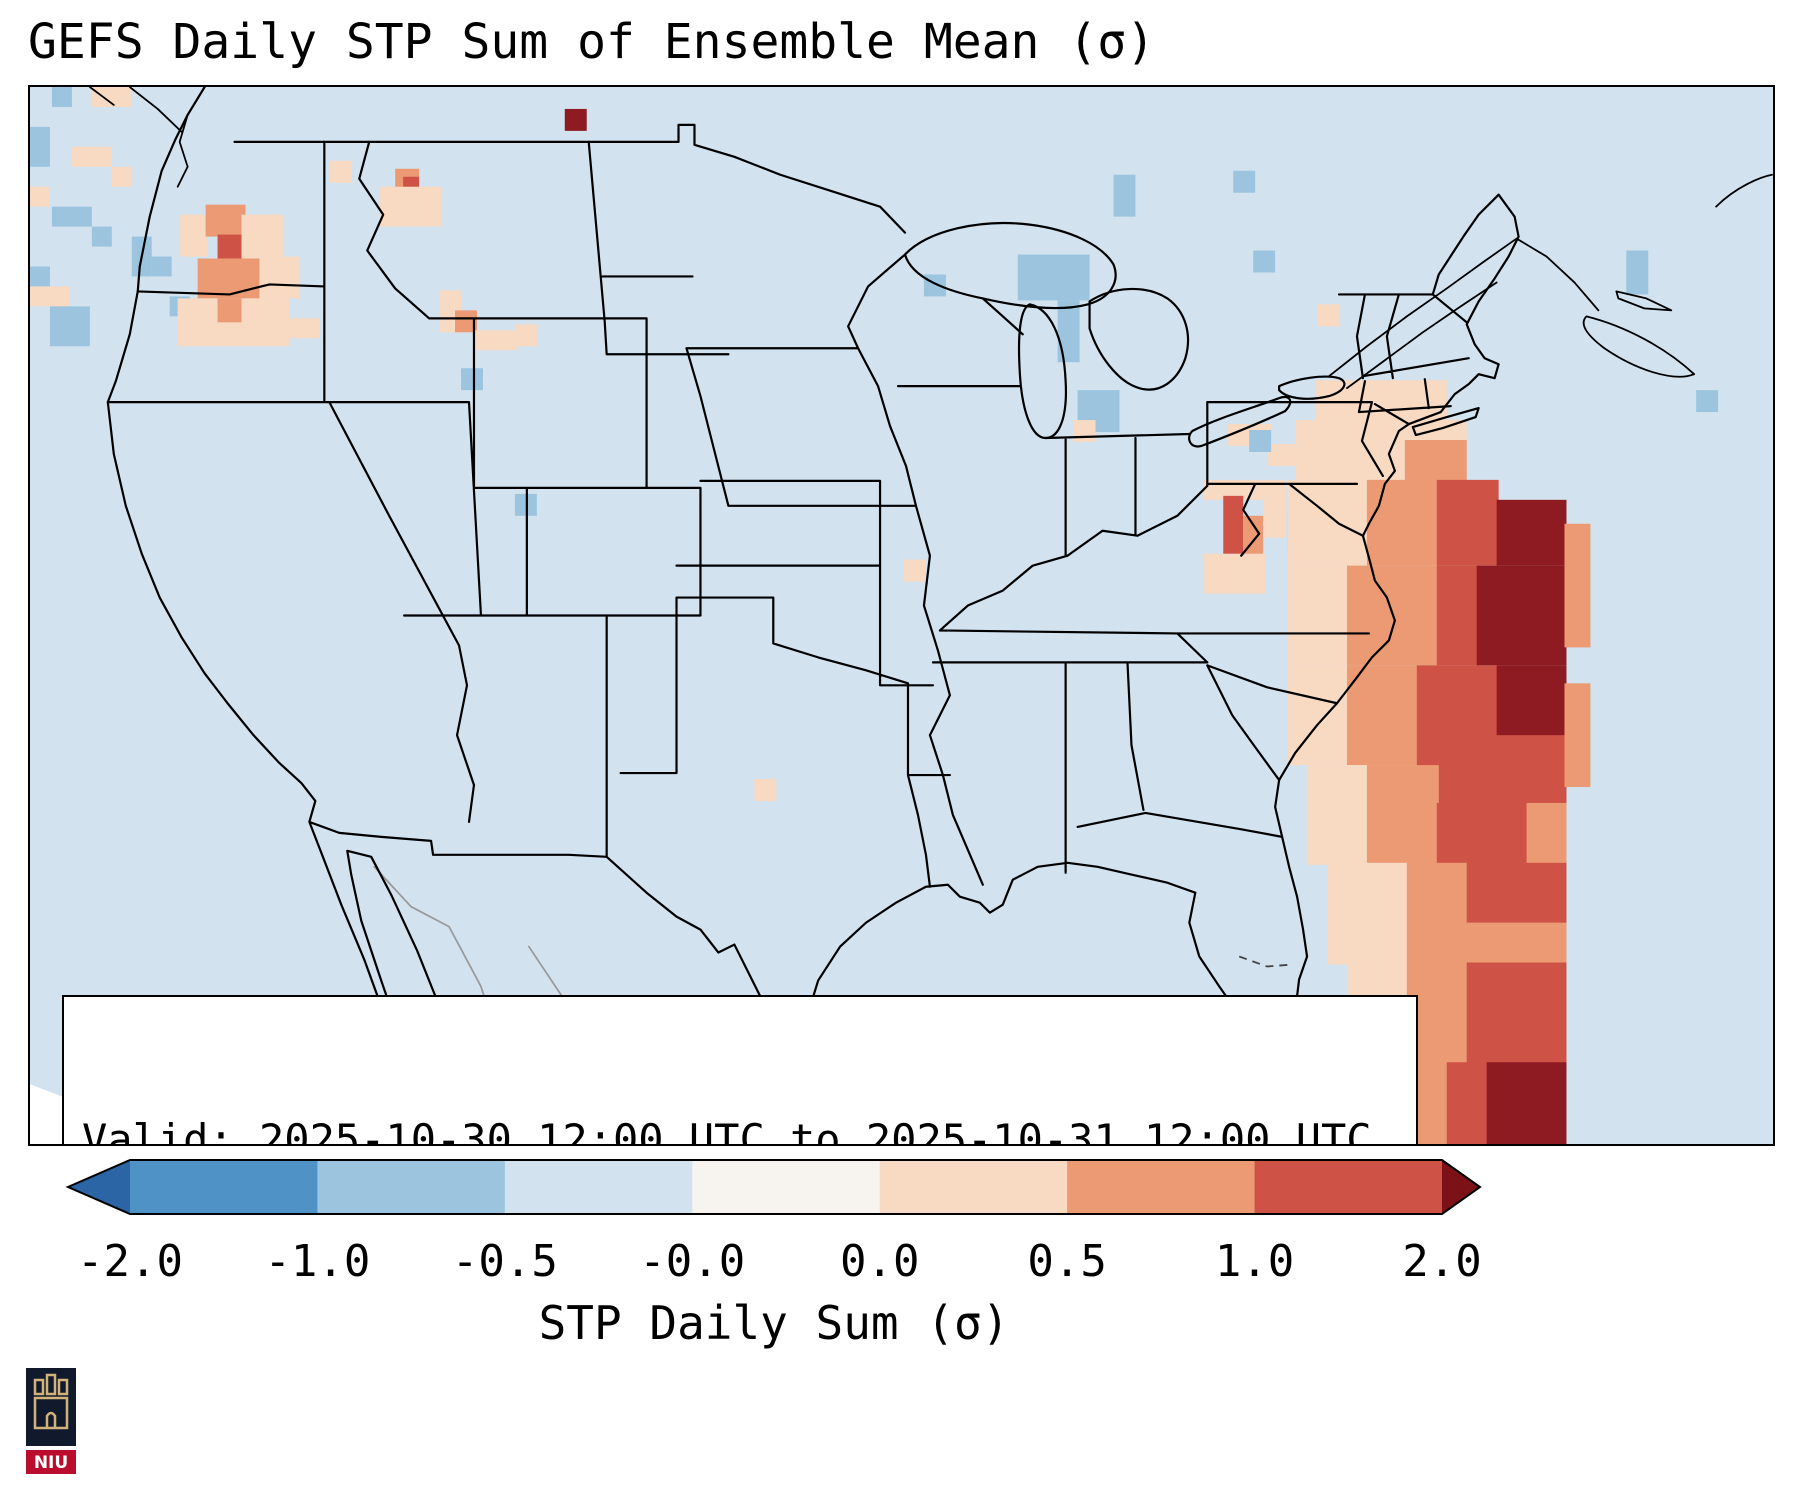 The width and height of the screenshot is (1803, 1506). I want to click on colorbar, so click(773, 1187).